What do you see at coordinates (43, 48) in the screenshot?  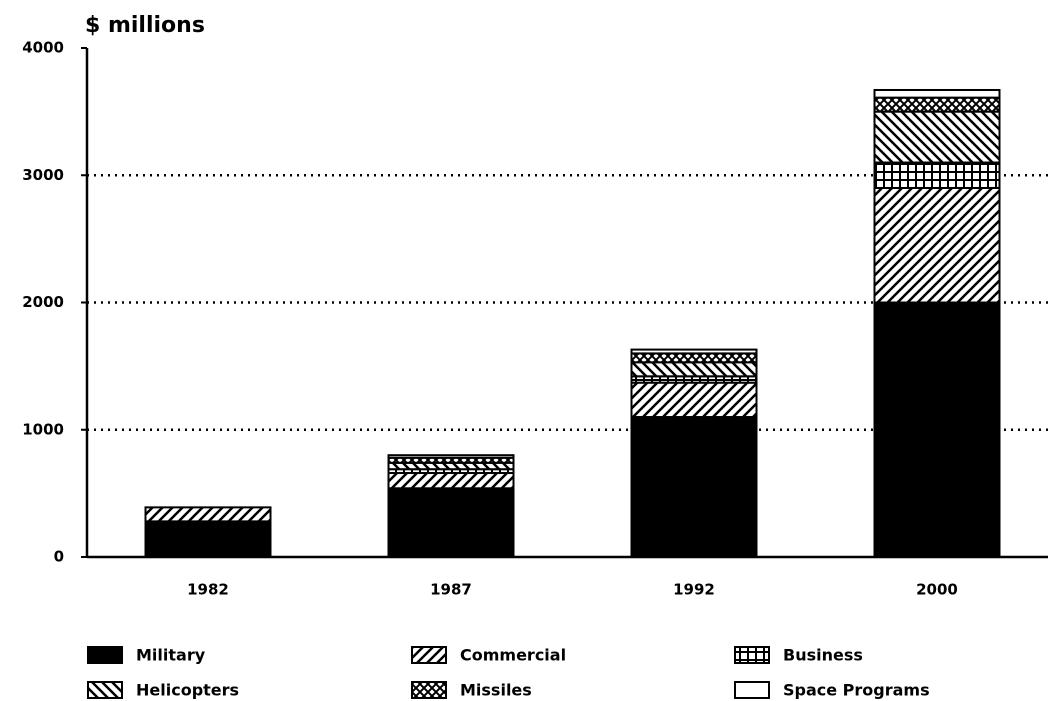 I see `y-tick-label: 4000` at bounding box center [43, 48].